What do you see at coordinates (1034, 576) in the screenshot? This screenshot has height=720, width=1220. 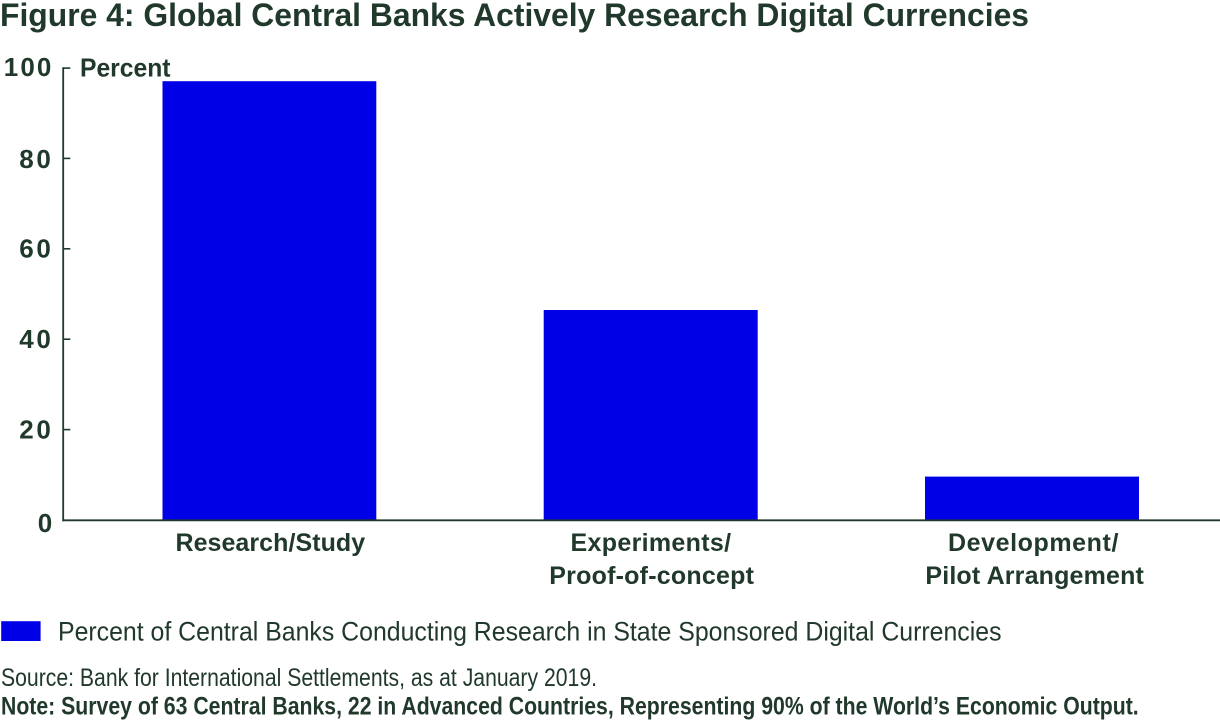 I see `svg-text: Pilot Arrangement` at bounding box center [1034, 576].